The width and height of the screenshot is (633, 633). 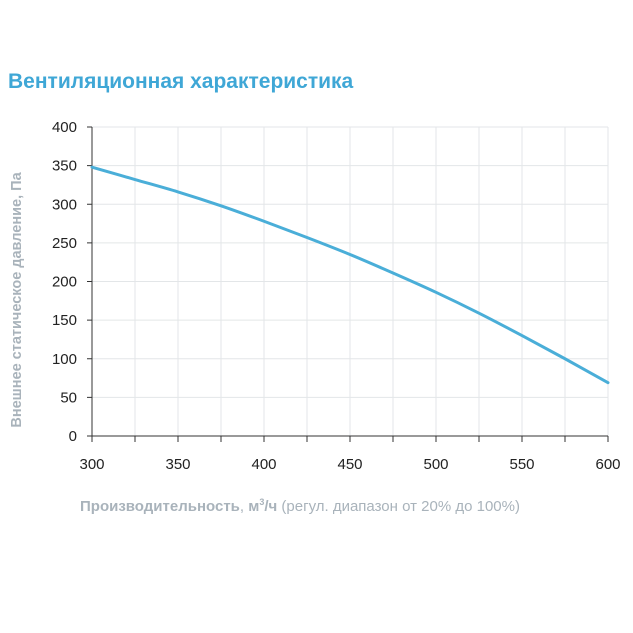 What do you see at coordinates (263, 506) in the screenshot?
I see `x-axis-unit: м3/ч` at bounding box center [263, 506].